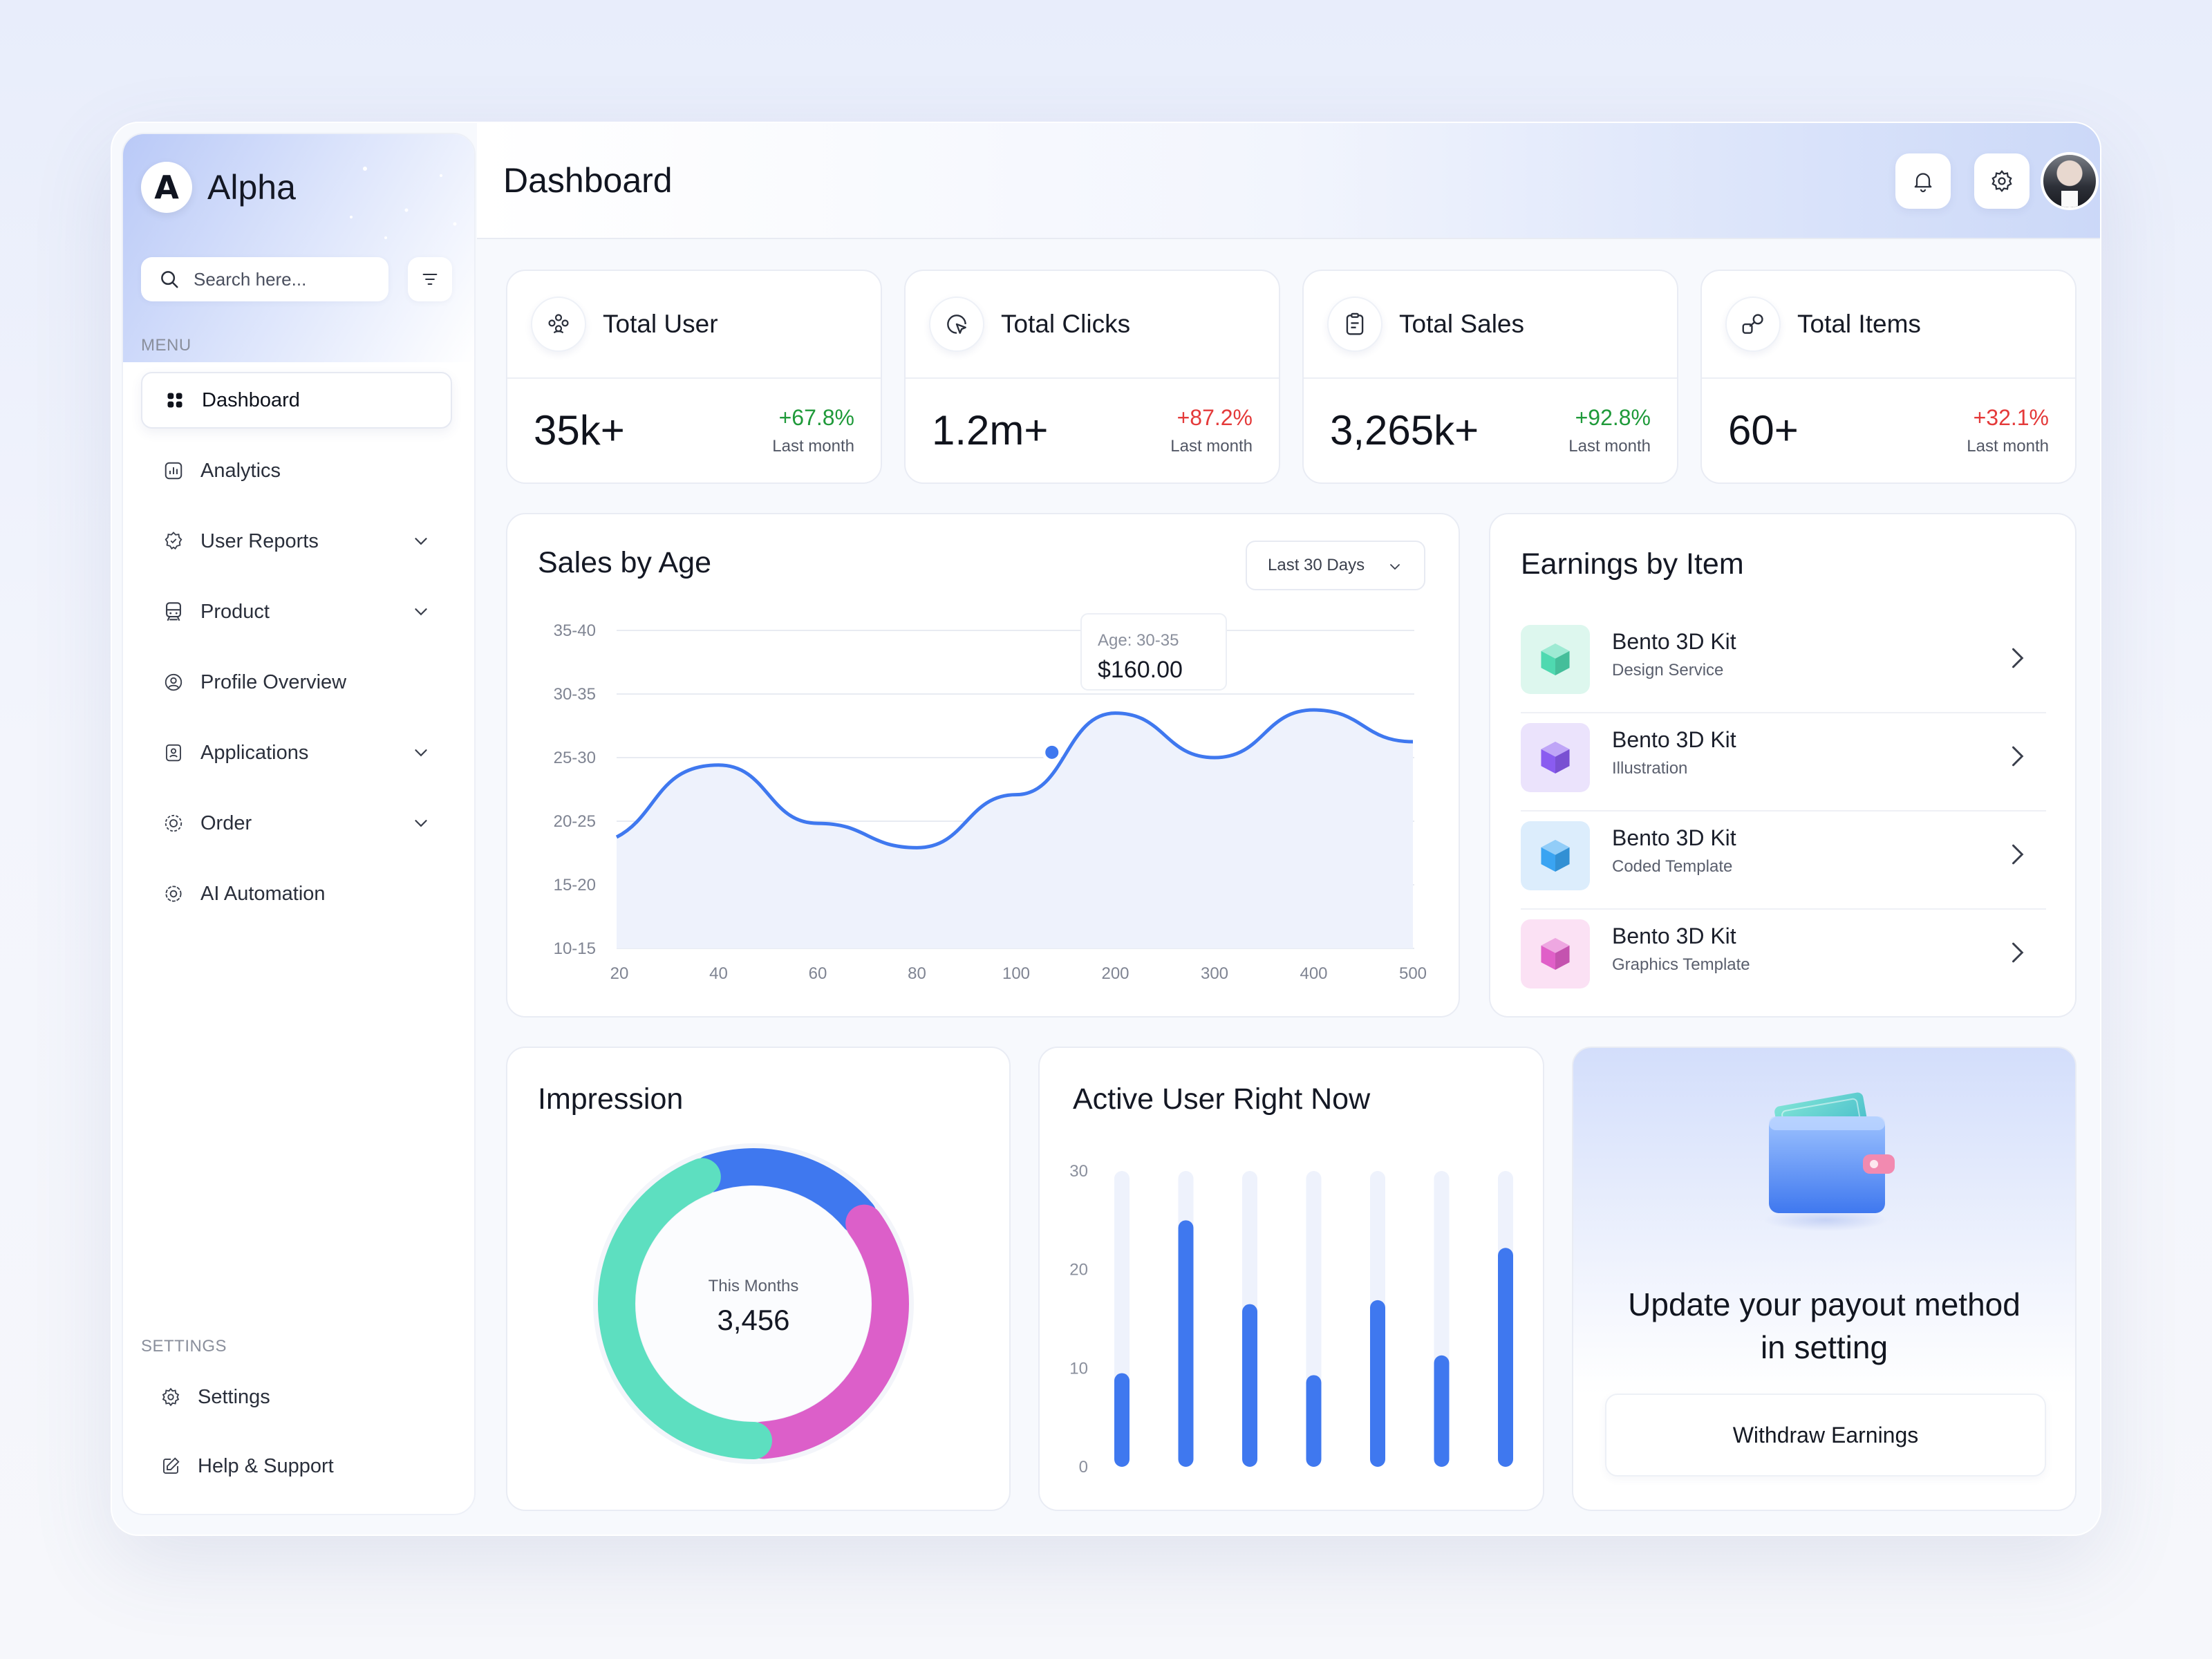 The image size is (2212, 1659). What do you see at coordinates (1313, 974) in the screenshot?
I see `x-tick-label: 400` at bounding box center [1313, 974].